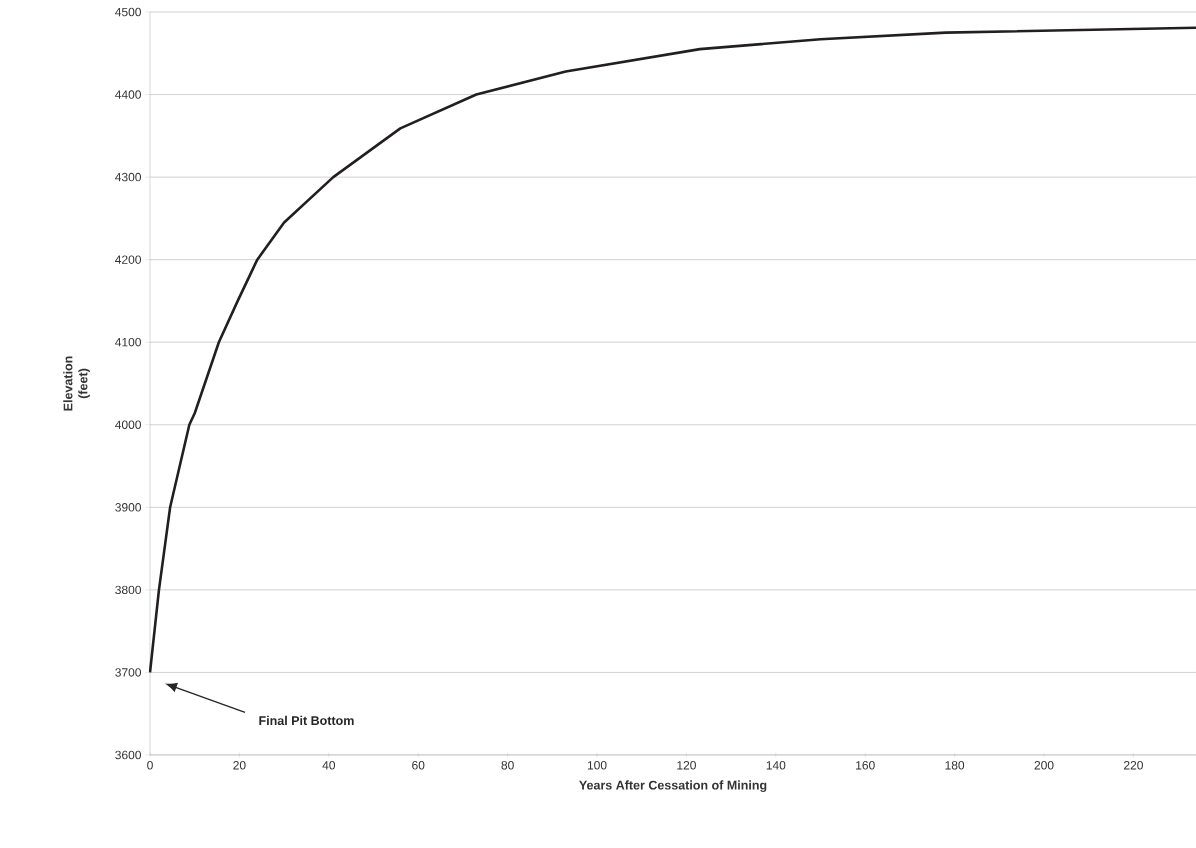  I want to click on x-tick-label: 80, so click(507, 765).